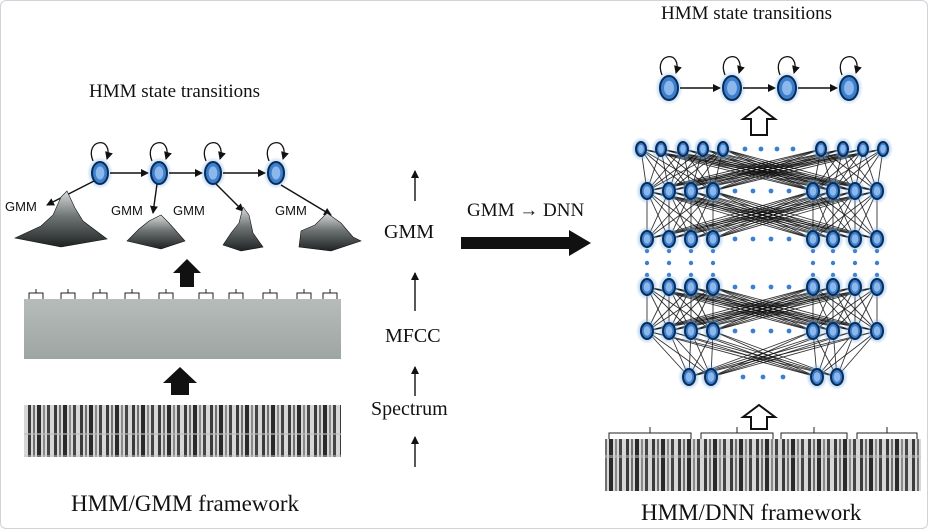 This screenshot has width=928, height=530. What do you see at coordinates (759, 80) in the screenshot?
I see `right-hmm-chain` at bounding box center [759, 80].